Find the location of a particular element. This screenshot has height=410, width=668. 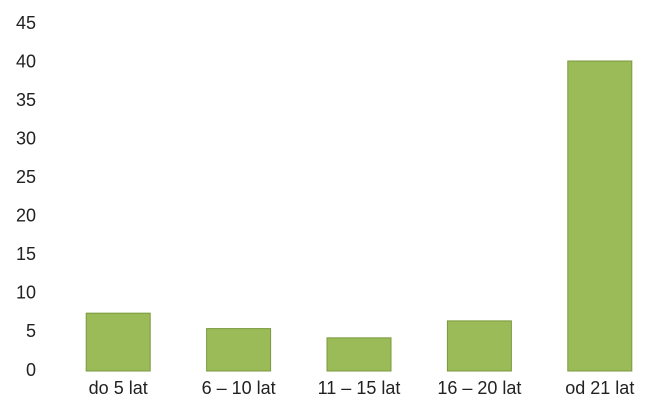

y-tick-label-5: 5 is located at coordinates (31, 331).